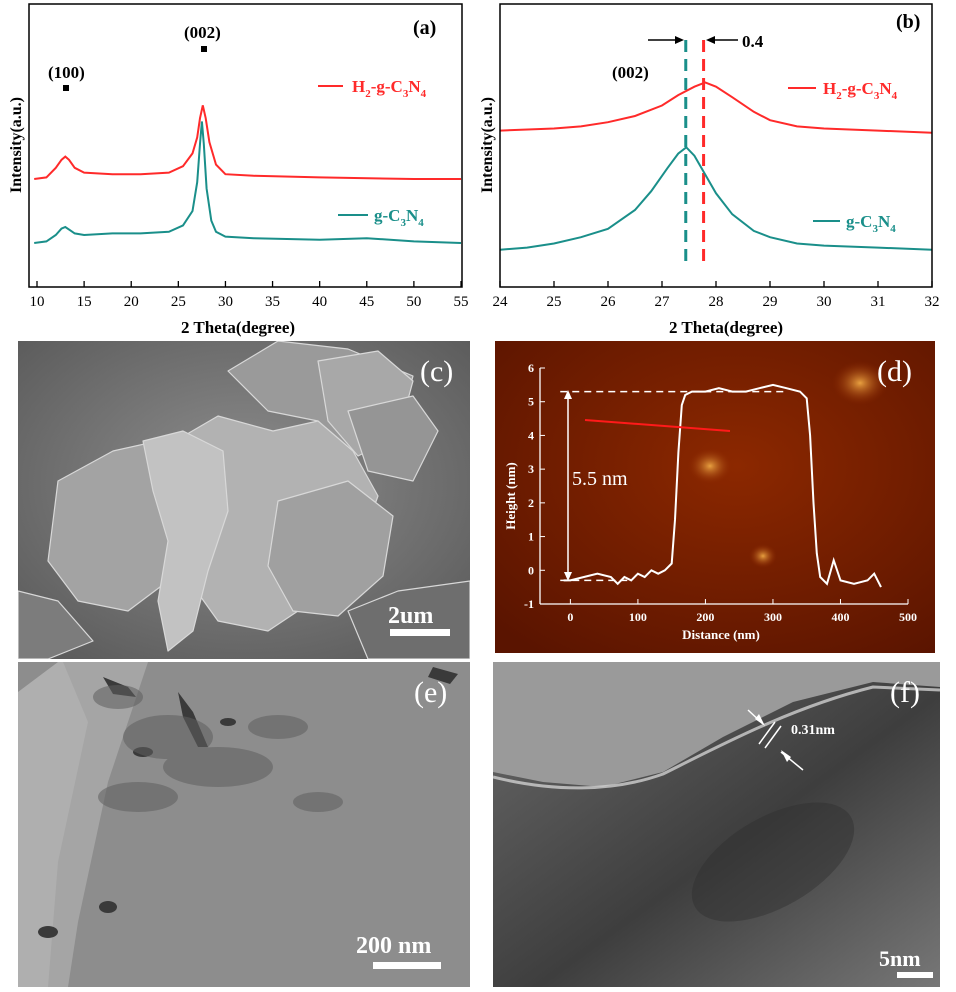 The image size is (956, 992). I want to click on scale-bar-f, so click(915, 975).